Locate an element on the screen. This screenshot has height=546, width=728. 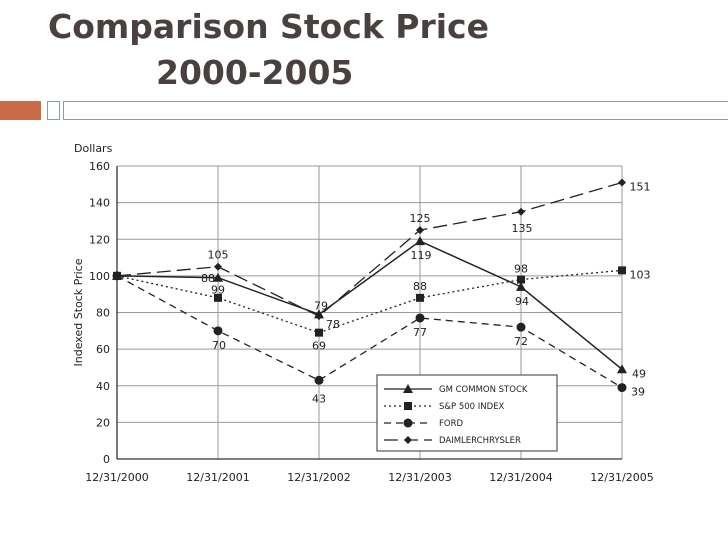
y-tick-label: 40 is located at coordinates (103, 386).